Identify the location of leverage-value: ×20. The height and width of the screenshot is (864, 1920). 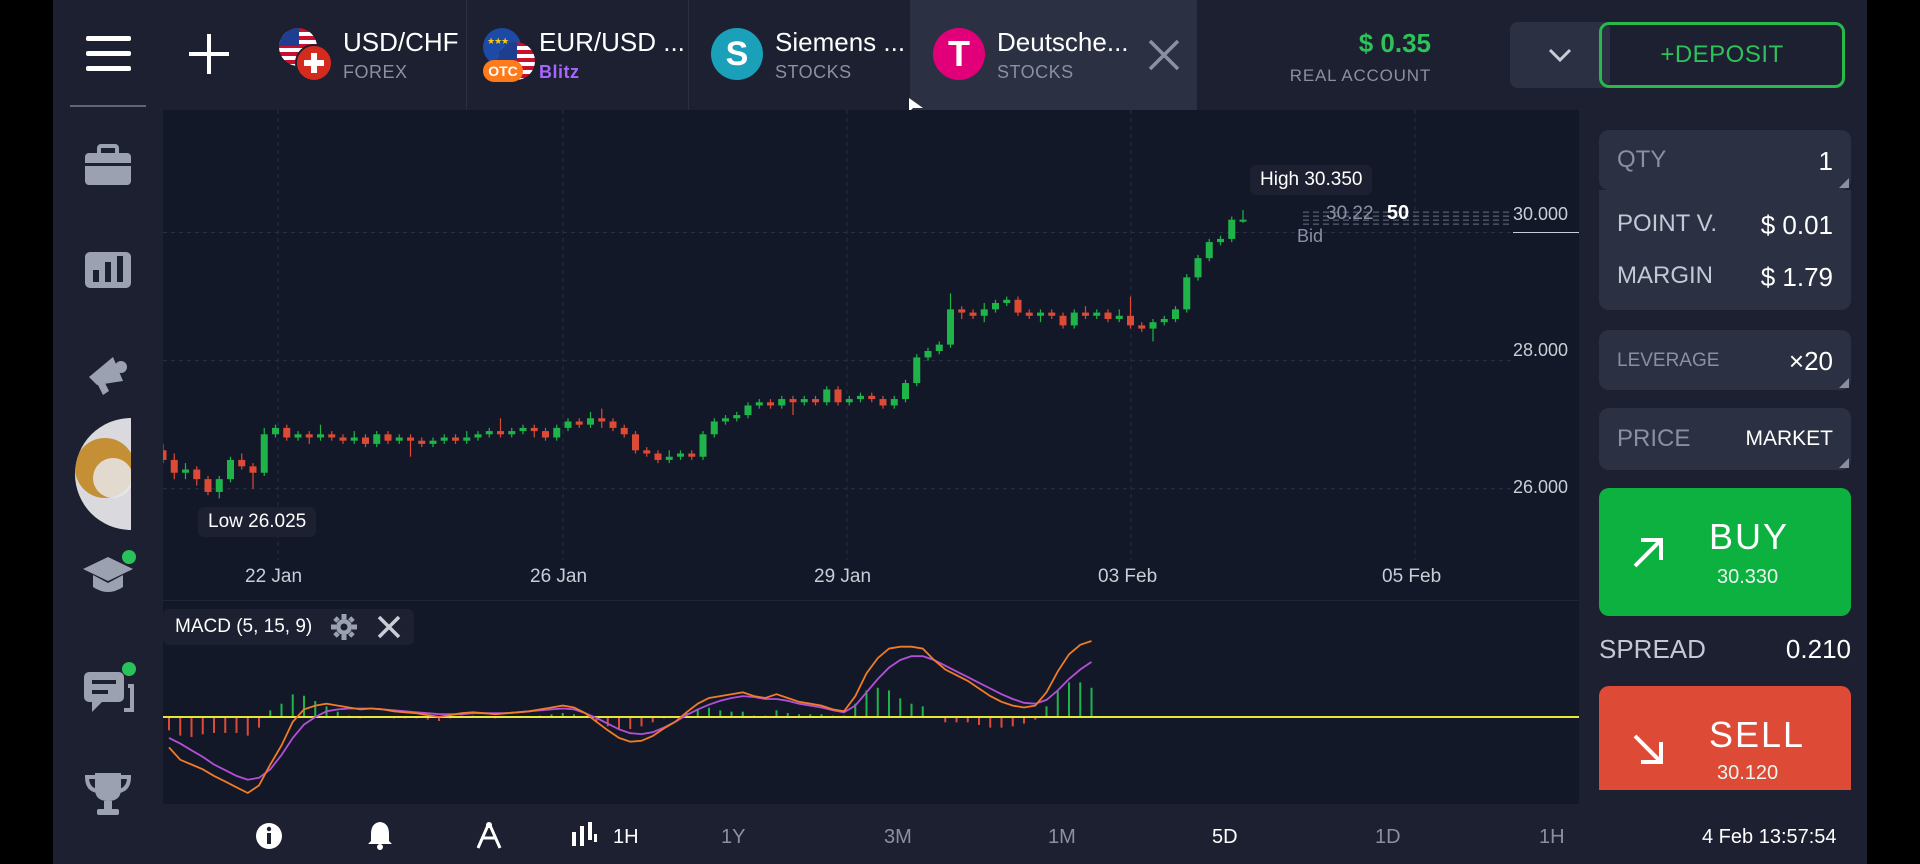
(1810, 361).